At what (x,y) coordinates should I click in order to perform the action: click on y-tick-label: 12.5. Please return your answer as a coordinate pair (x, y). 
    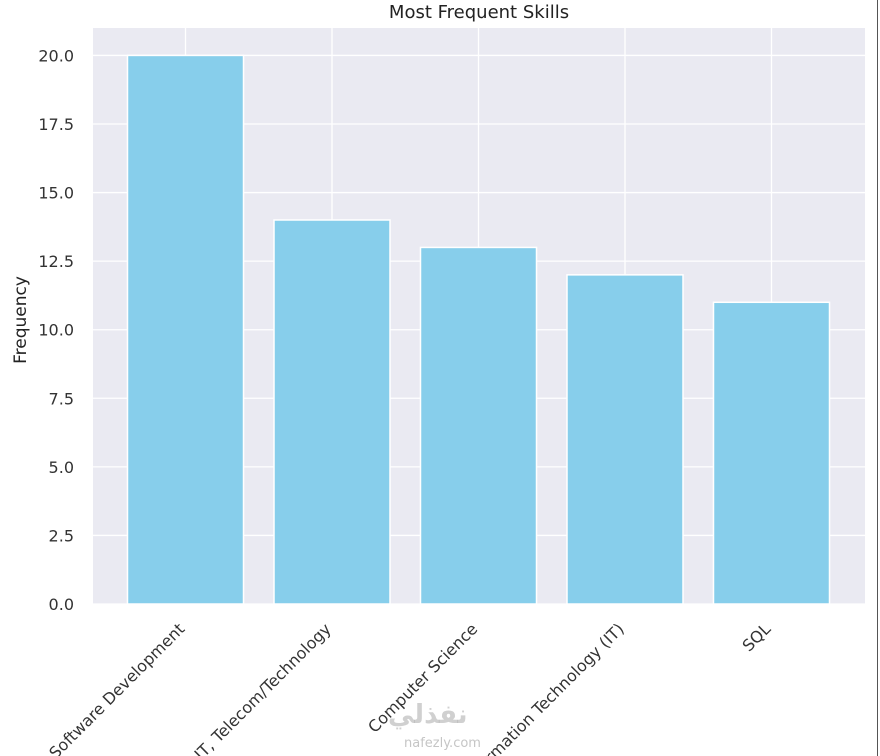
    Looking at the image, I should click on (56, 261).